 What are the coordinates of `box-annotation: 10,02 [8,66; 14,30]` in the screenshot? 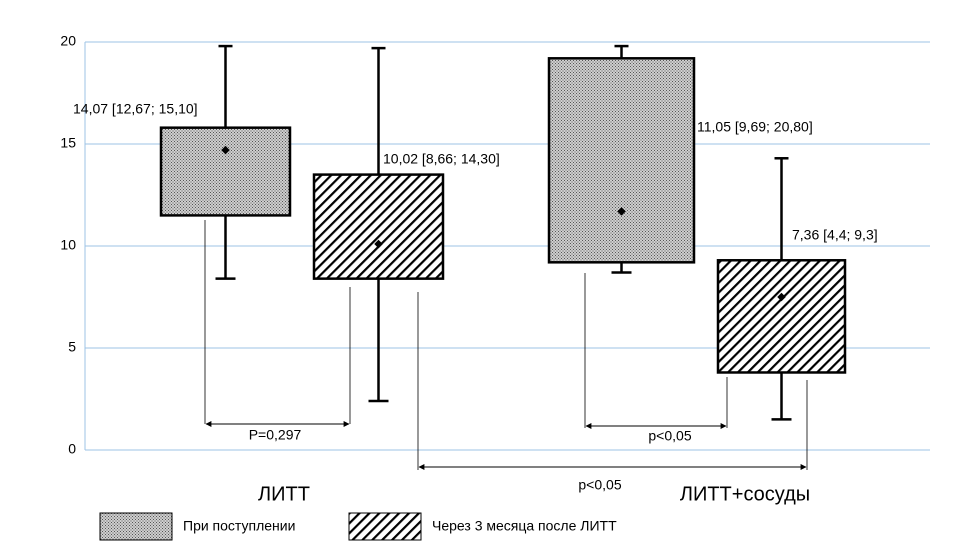 It's located at (441, 159).